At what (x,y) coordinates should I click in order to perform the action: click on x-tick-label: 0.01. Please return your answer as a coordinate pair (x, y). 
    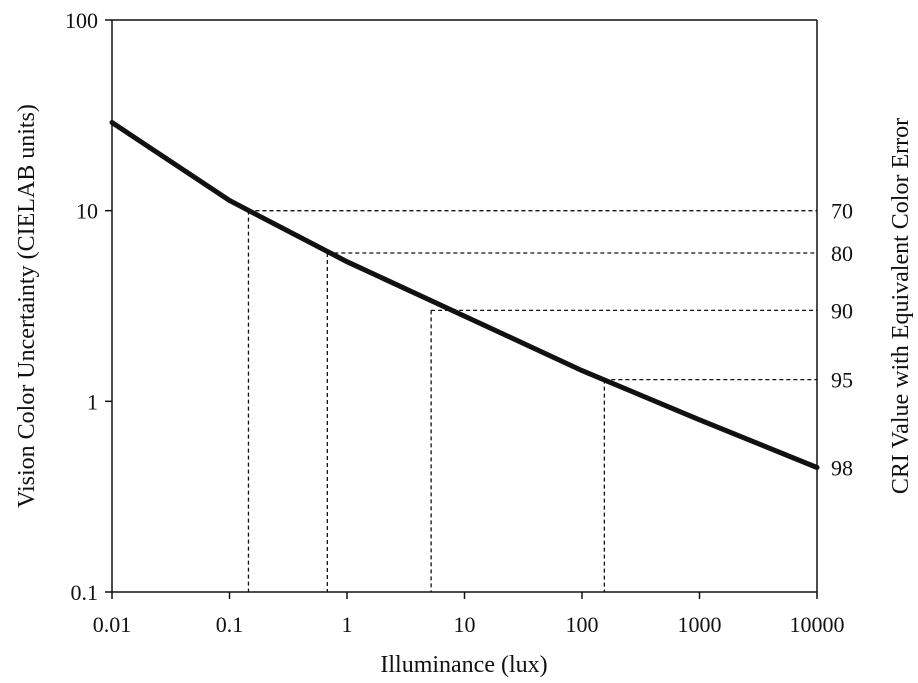
    Looking at the image, I should click on (112, 624).